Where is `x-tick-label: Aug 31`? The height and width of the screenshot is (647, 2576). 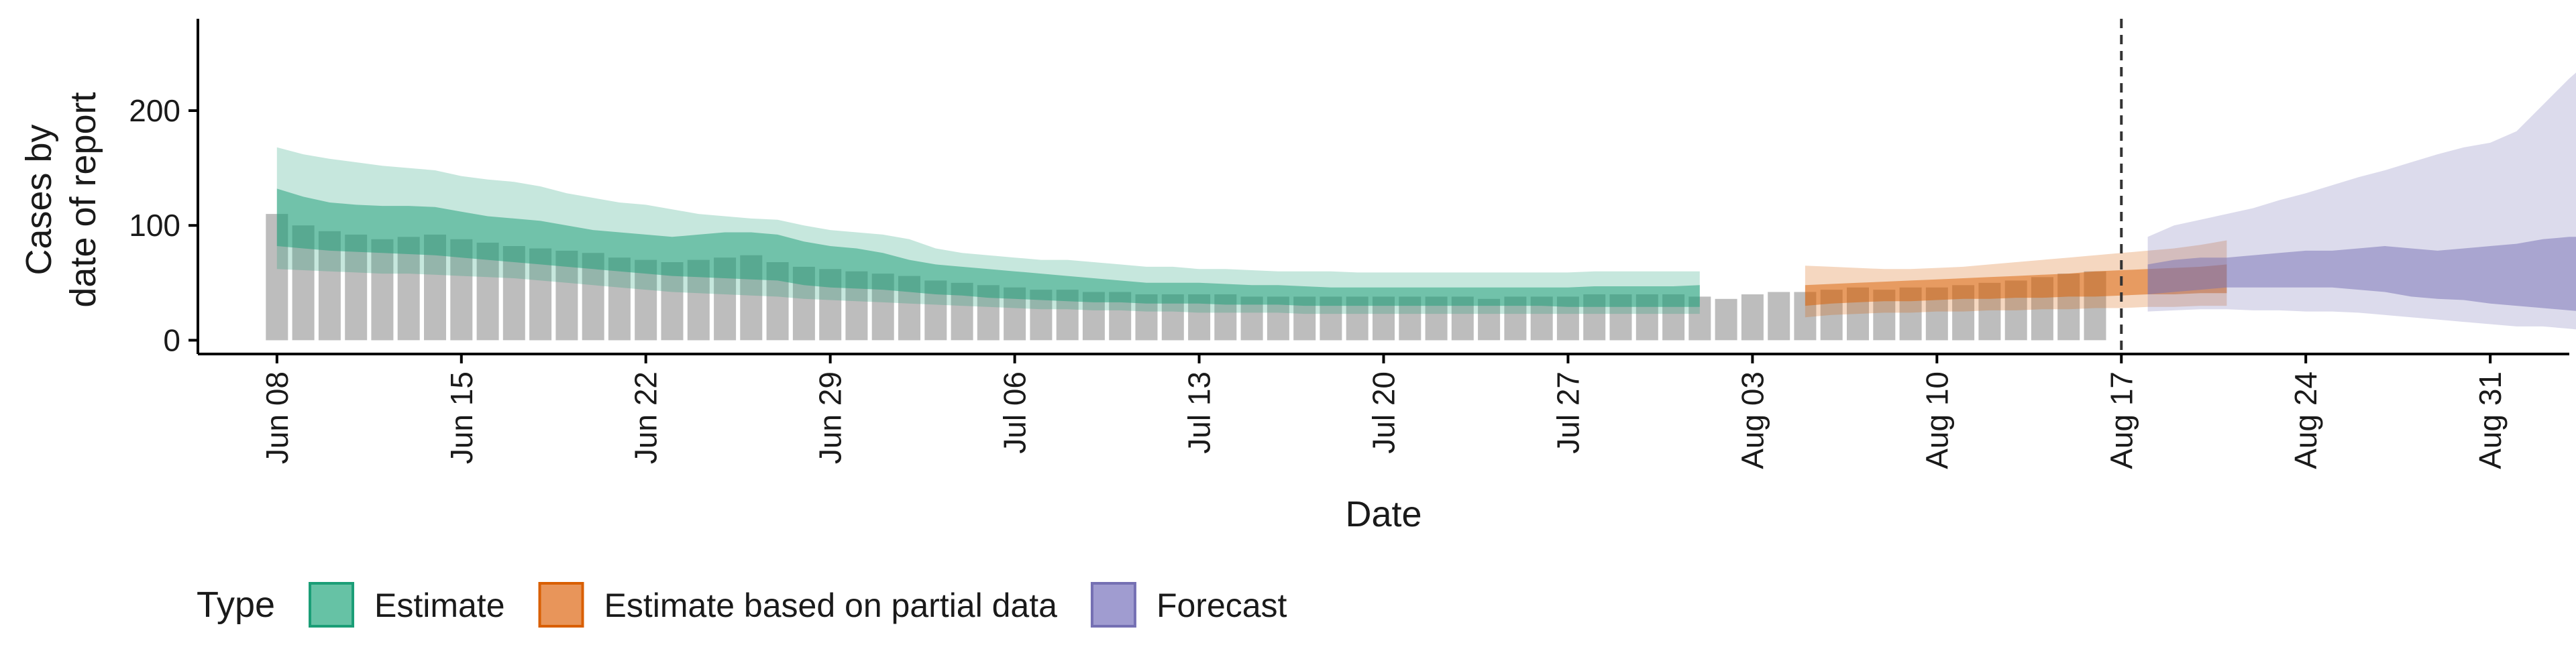
x-tick-label: Aug 31 is located at coordinates (2490, 420).